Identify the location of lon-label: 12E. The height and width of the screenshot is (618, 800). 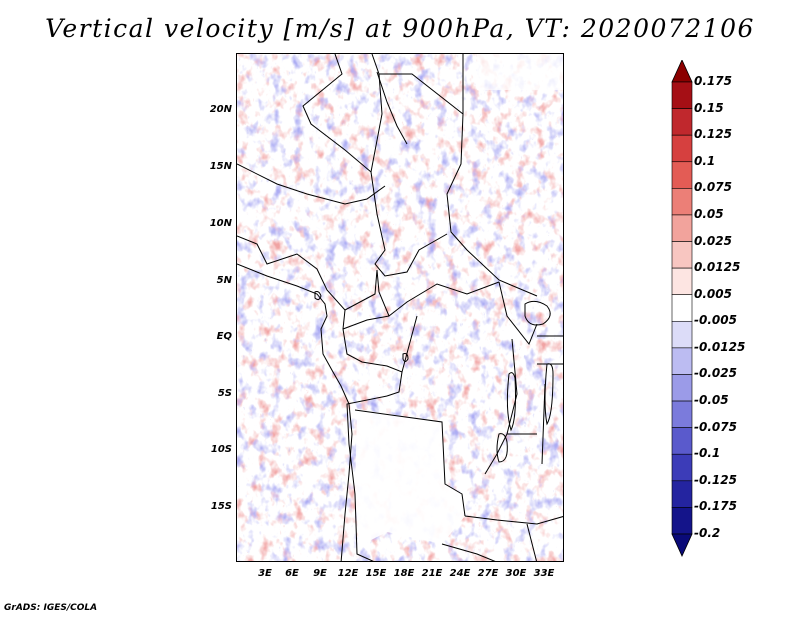
(348, 573).